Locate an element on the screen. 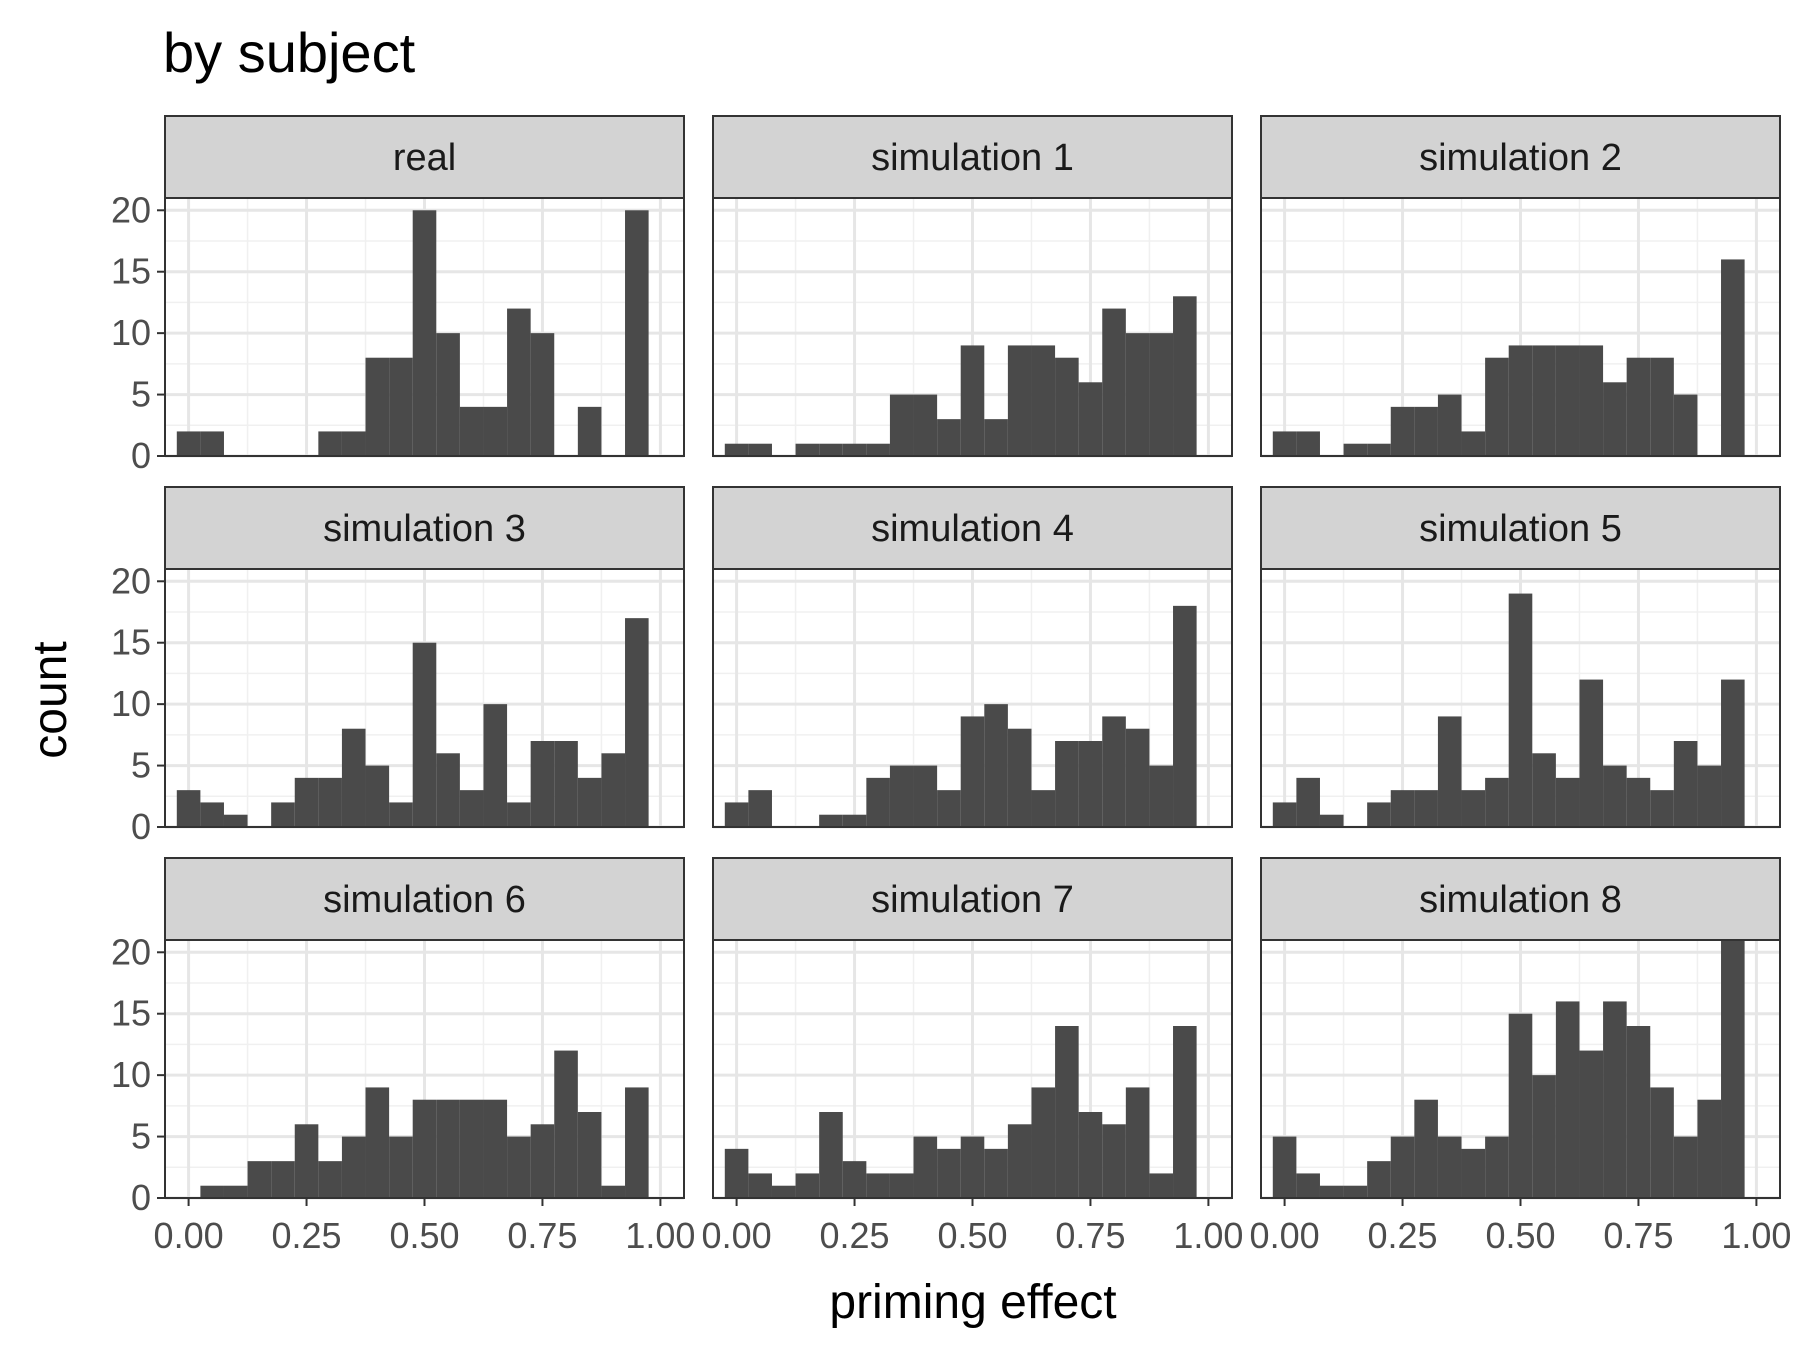 This screenshot has width=1800, height=1350. facet-panel: real 0 5 10 15 20 is located at coordinates (398, 295).